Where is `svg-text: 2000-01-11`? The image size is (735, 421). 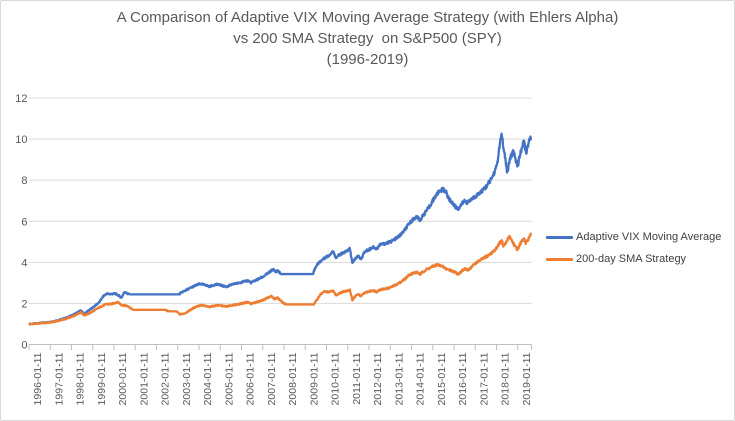 svg-text: 2000-01-11 is located at coordinates (123, 378).